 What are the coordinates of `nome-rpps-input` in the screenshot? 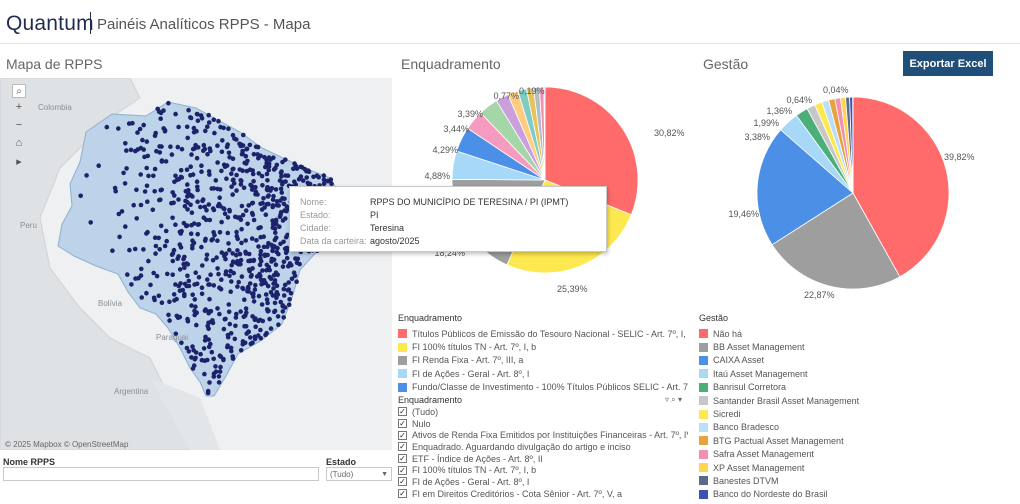 It's located at (161, 474).